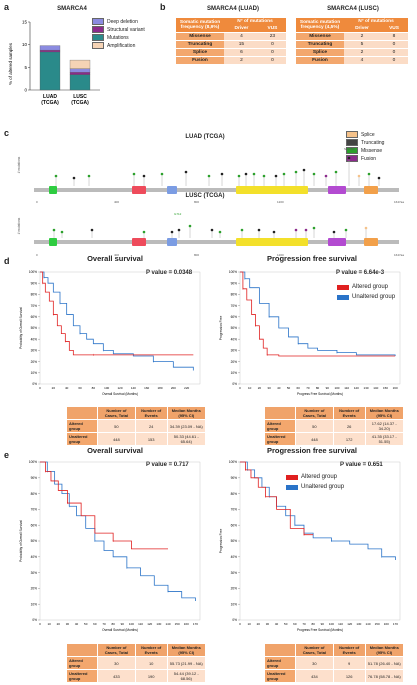  I want to click on x-tick-label: 20, so click(59, 624).